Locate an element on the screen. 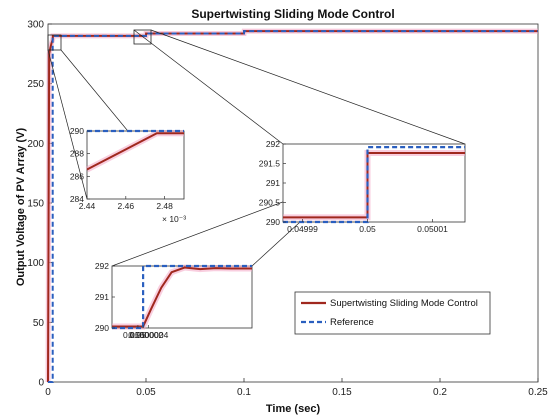 This screenshot has width=550, height=420. x-tick-label: 0.25 is located at coordinates (538, 392).